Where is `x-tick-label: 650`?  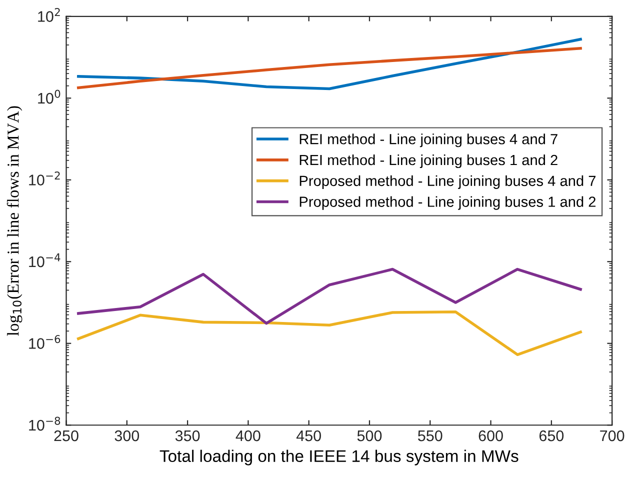 x-tick-label: 650 is located at coordinates (551, 436).